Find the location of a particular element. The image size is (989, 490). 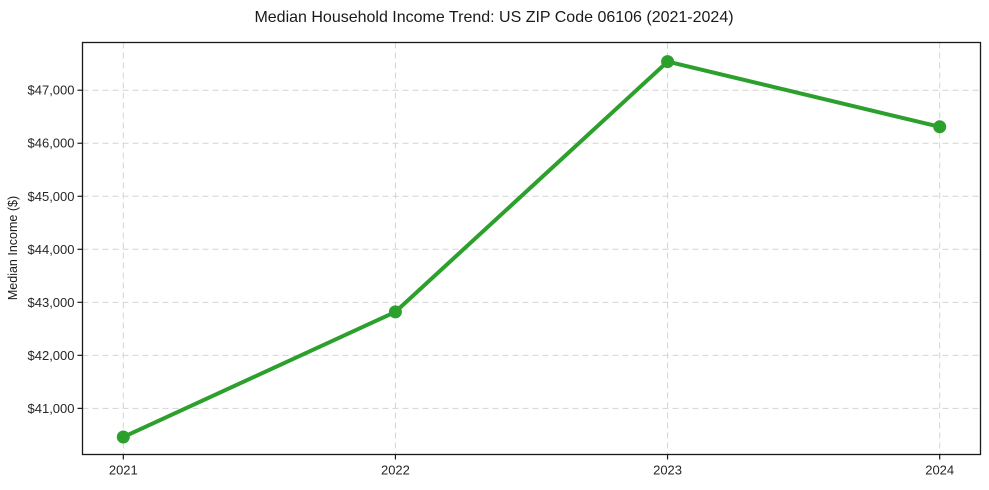

y-tick-label: $47,000 is located at coordinates (51, 90).